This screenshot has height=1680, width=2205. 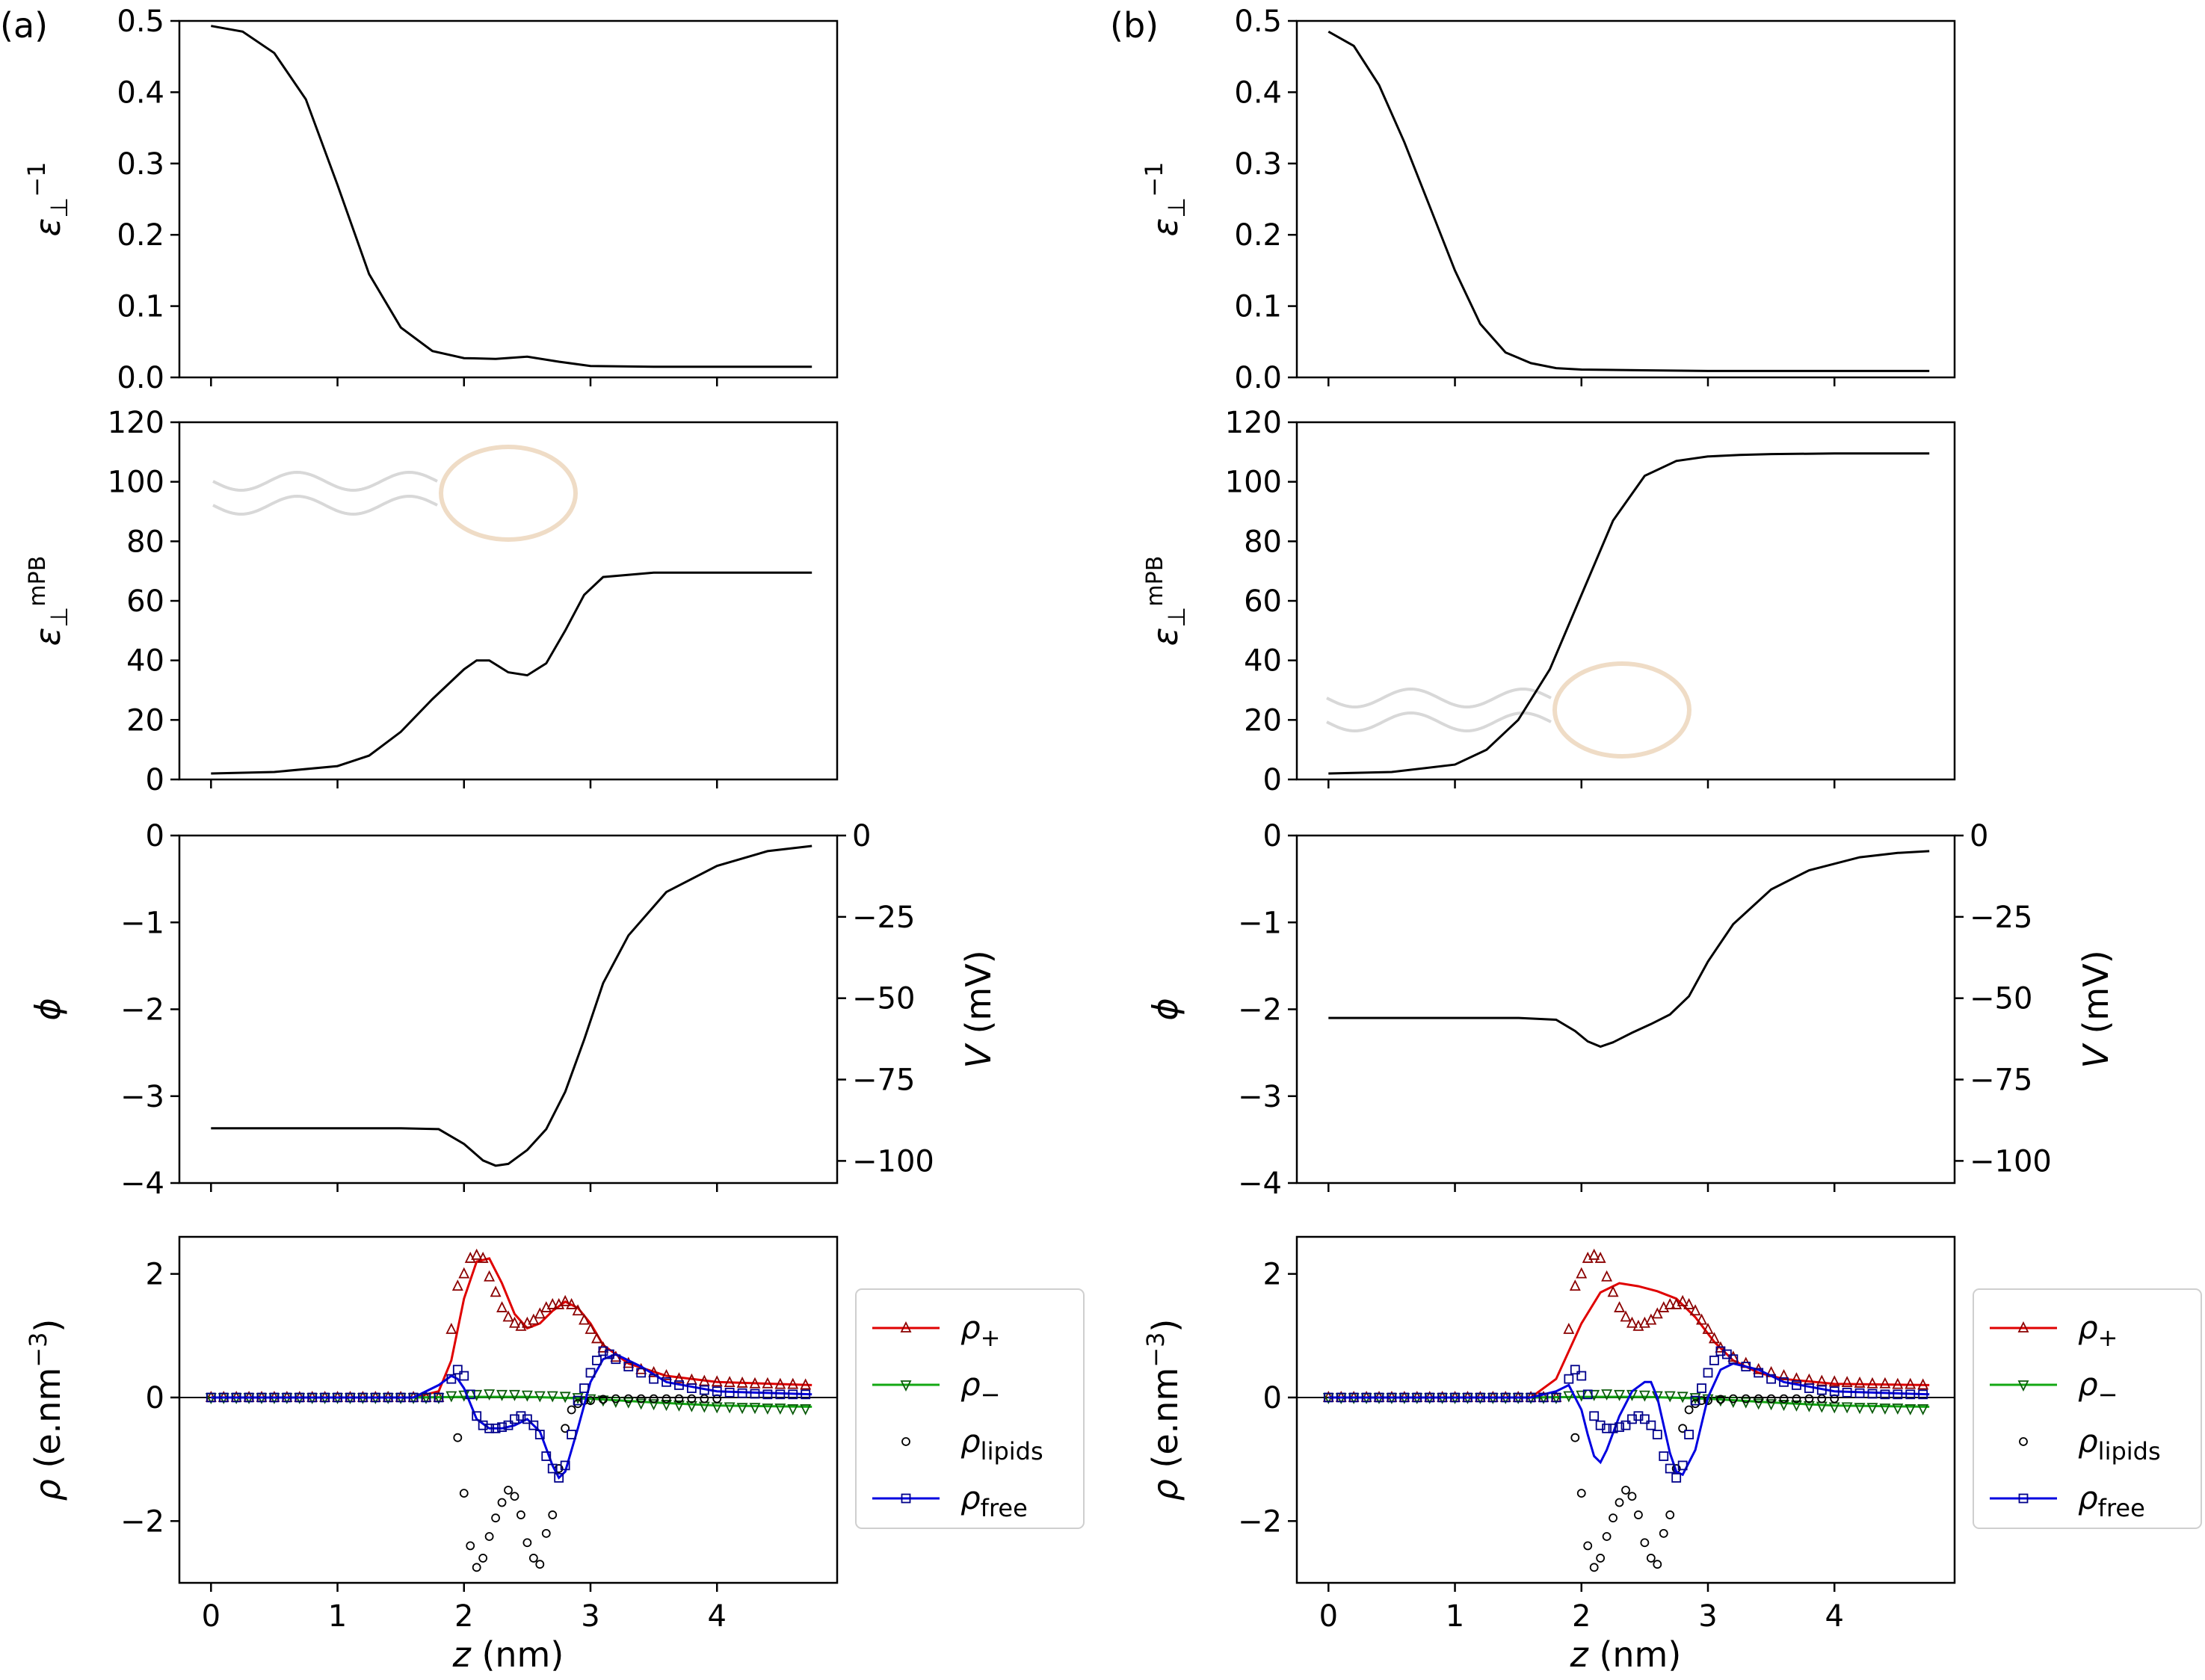 What do you see at coordinates (1001, 1444) in the screenshot?
I see `legend-label: ρlipids` at bounding box center [1001, 1444].